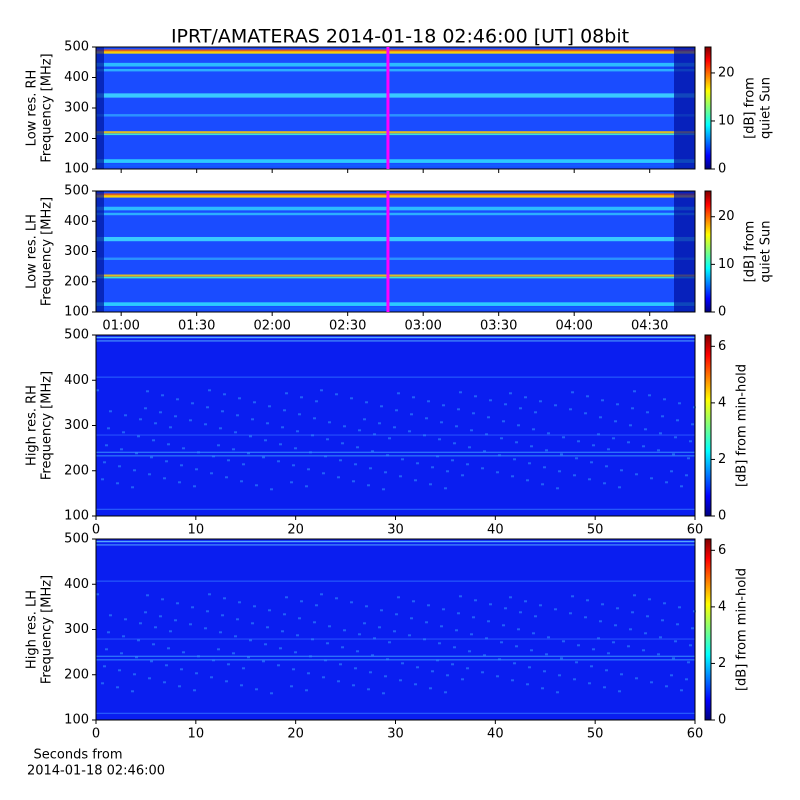 The width and height of the screenshot is (800, 800). I want to click on y-axis-label: Low res. RH, so click(32, 108).